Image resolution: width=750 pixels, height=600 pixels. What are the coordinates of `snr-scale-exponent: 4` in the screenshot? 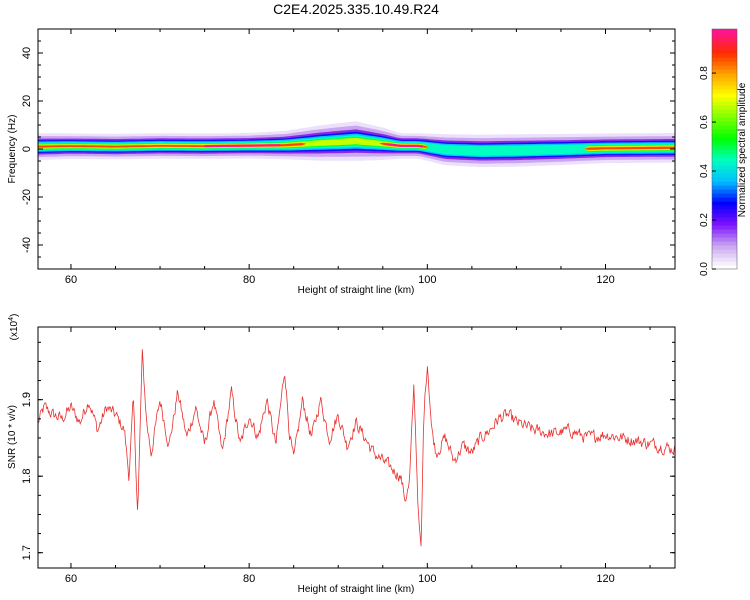 It's located at (11, 319).